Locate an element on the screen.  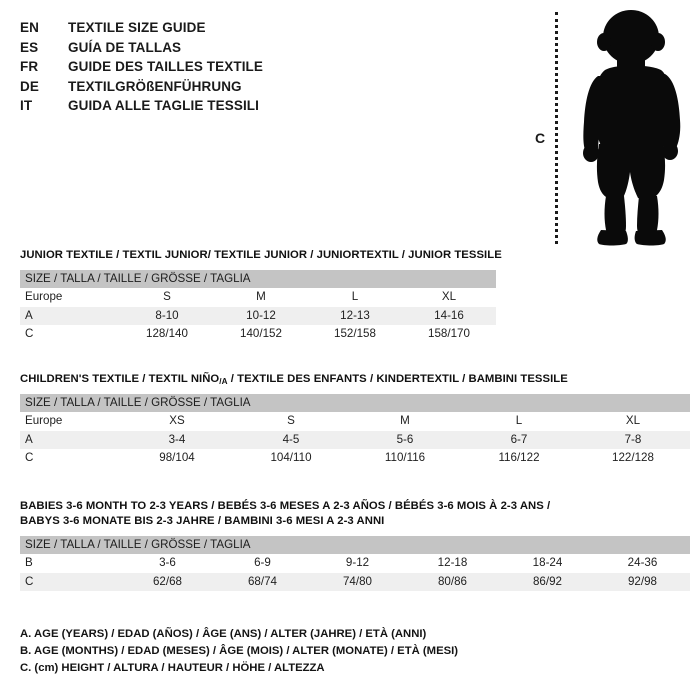
language-code: EN is located at coordinates (29, 27).